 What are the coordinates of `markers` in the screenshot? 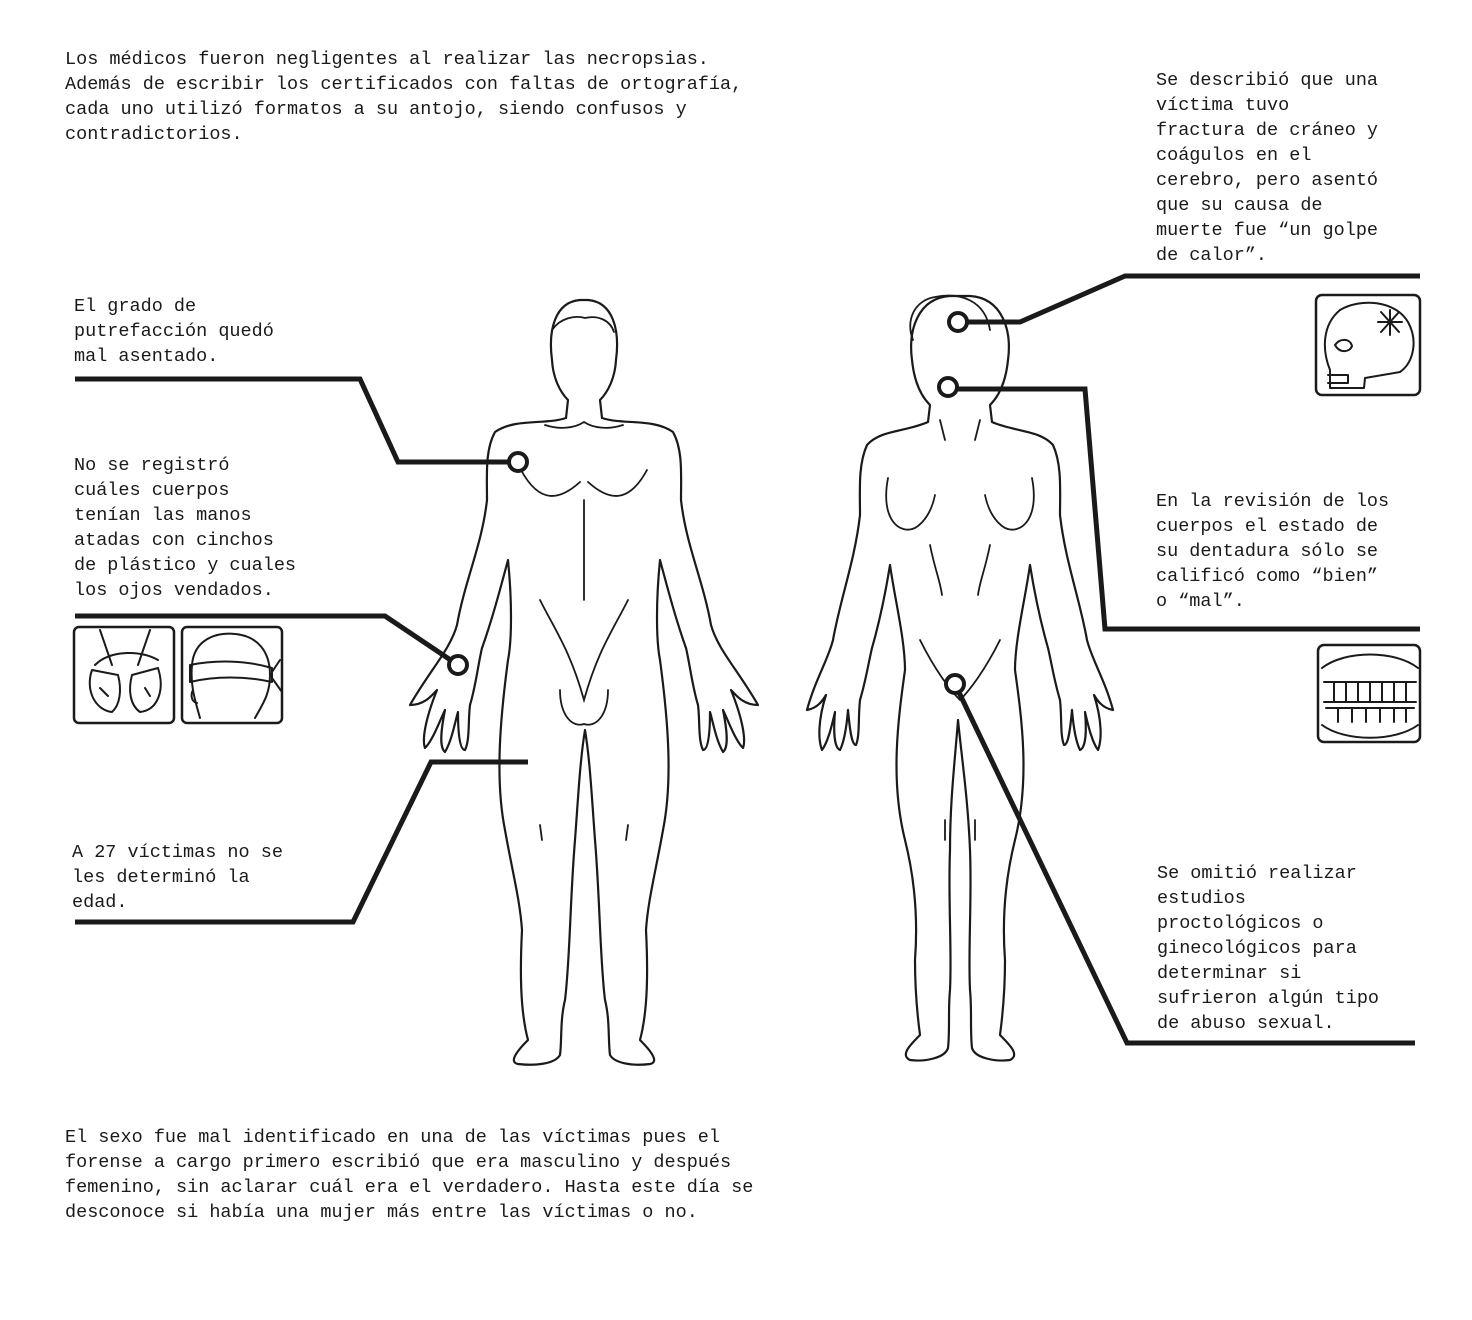 It's located at (708, 503).